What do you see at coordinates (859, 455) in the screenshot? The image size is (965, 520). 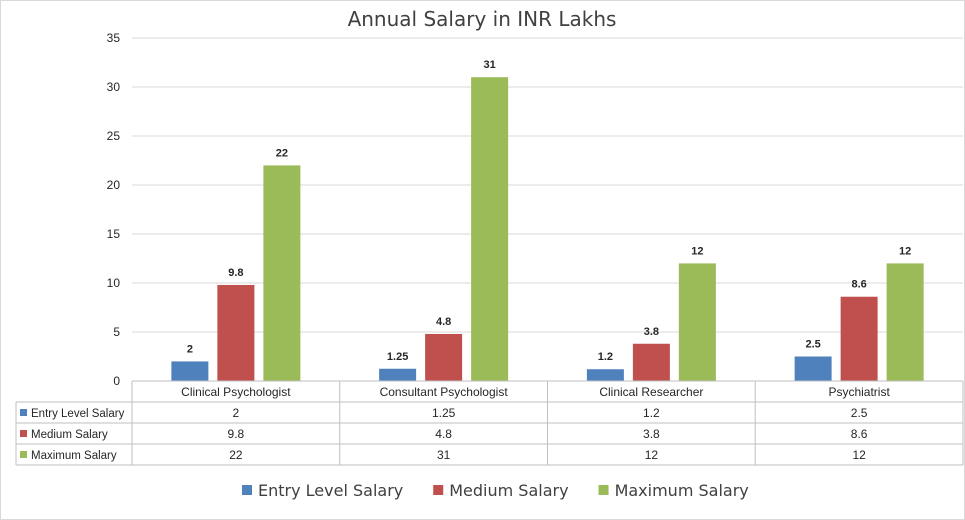 I see `table-cell-maximum-salary-psychiatrist: 12` at bounding box center [859, 455].